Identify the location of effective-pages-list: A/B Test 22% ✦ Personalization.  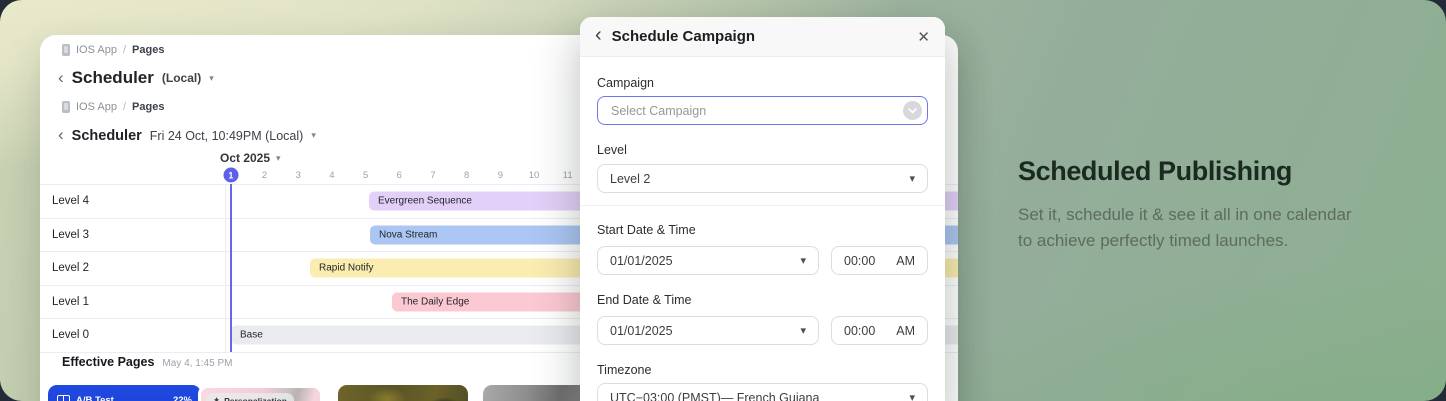
(499, 393).